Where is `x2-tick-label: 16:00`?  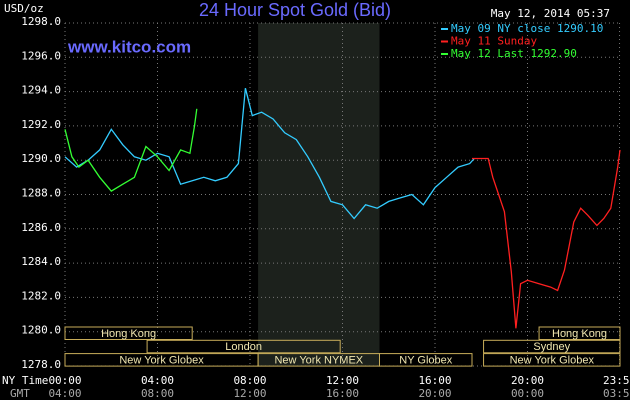 x2-tick-label: 16:00 is located at coordinates (342, 393).